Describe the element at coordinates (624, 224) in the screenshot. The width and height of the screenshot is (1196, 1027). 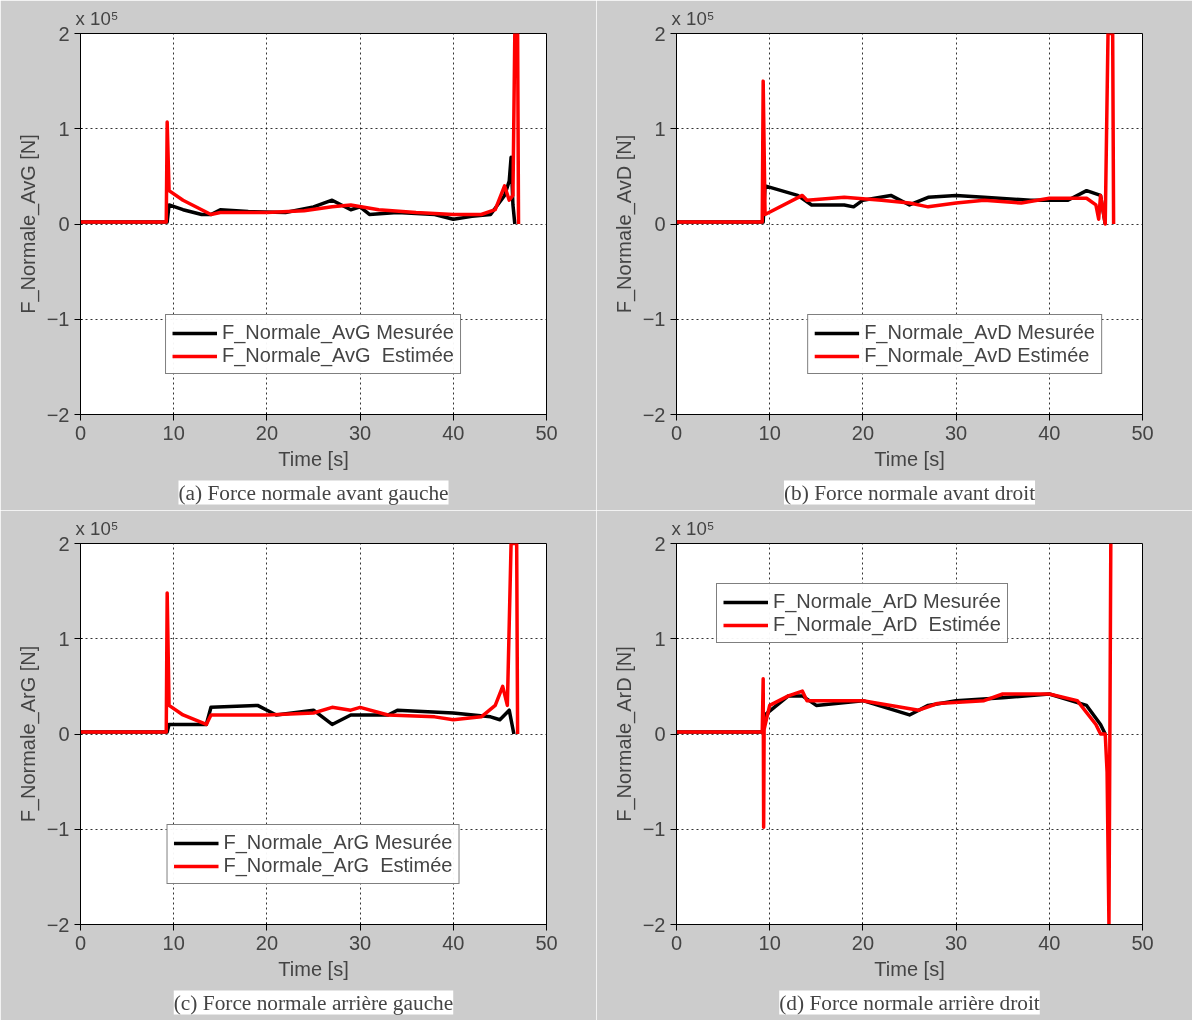
I see `y-axis-title: F_Normale_AvD [N]` at that location.